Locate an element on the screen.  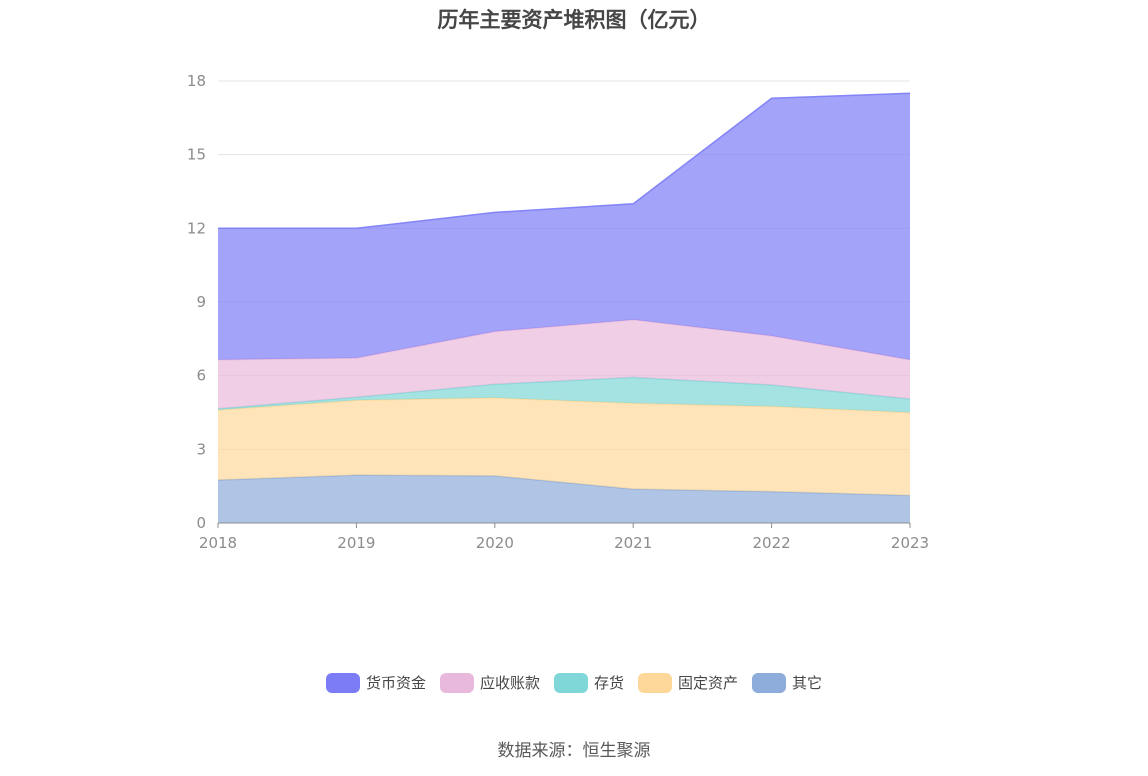
area-存货 is located at coordinates (564, 395).